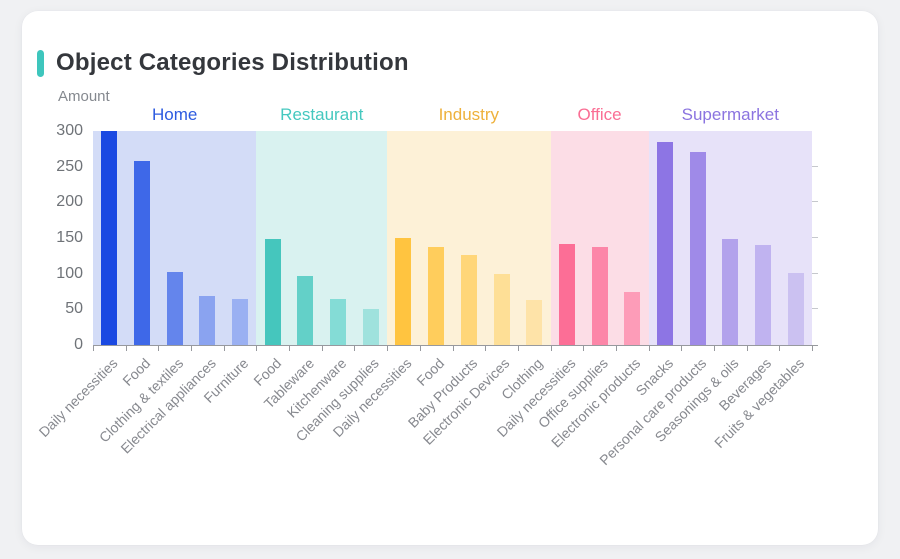  What do you see at coordinates (664, 243) in the screenshot?
I see `bar-supermarket-snacks` at bounding box center [664, 243].